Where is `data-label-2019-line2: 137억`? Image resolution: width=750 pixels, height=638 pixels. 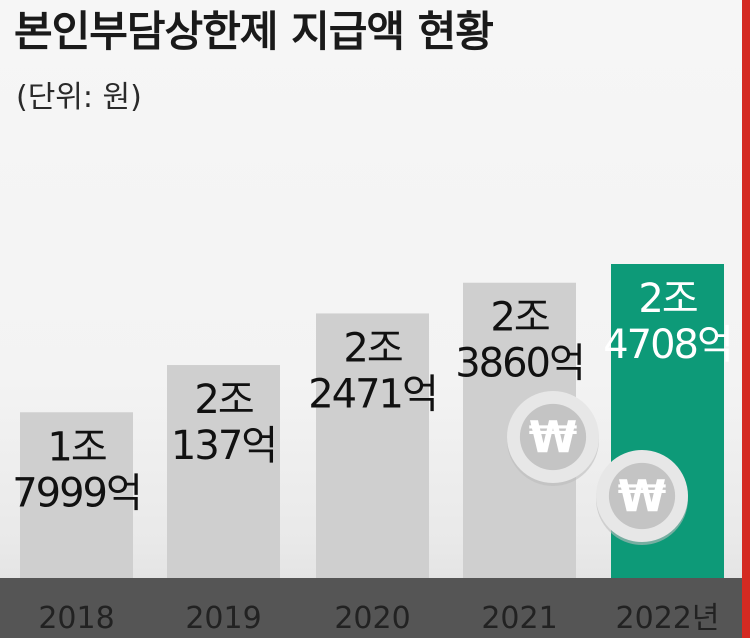 data-label-2019-line2: 137억 is located at coordinates (223, 446).